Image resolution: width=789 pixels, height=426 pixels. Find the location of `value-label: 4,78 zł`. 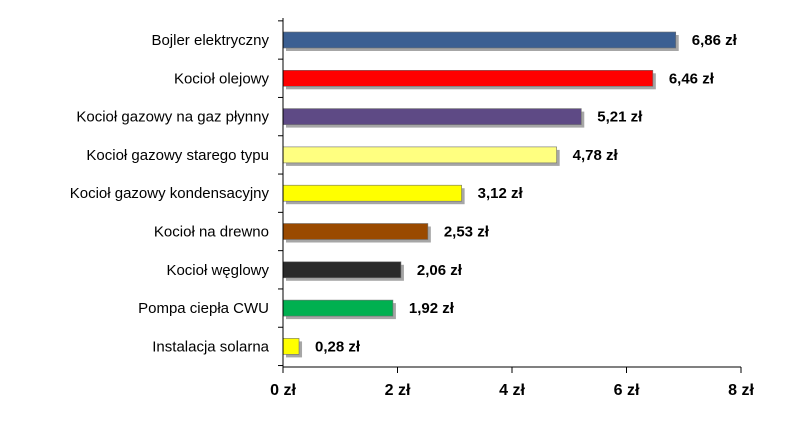

value-label: 4,78 zł is located at coordinates (596, 155).